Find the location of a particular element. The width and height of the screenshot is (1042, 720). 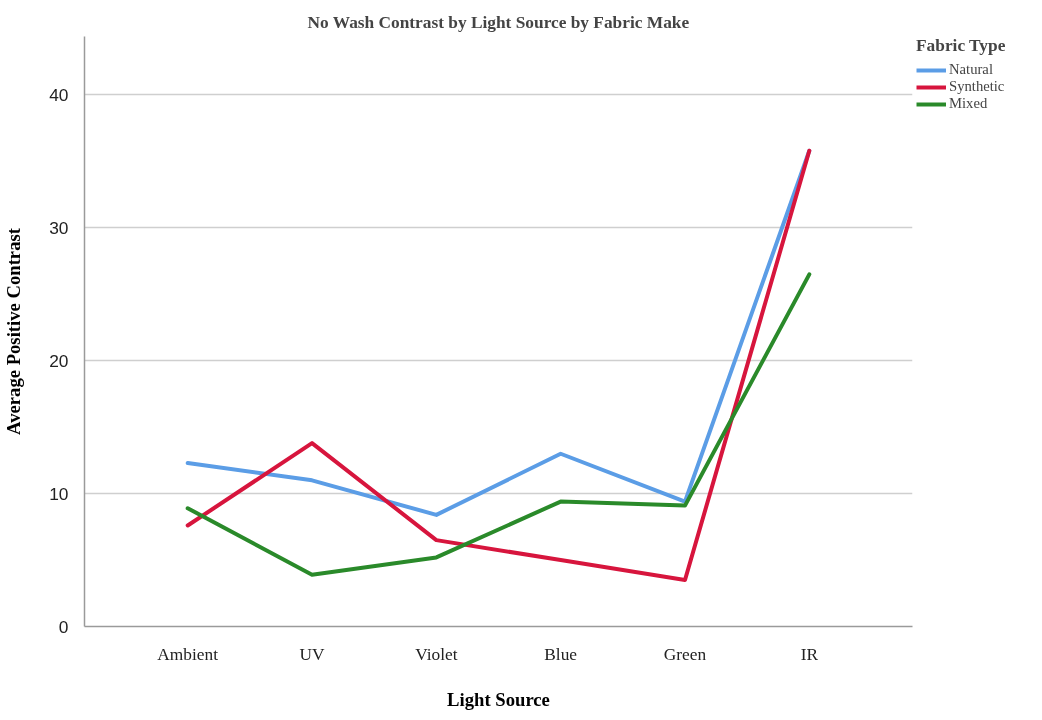

x-tick-label: IR is located at coordinates (809, 654).